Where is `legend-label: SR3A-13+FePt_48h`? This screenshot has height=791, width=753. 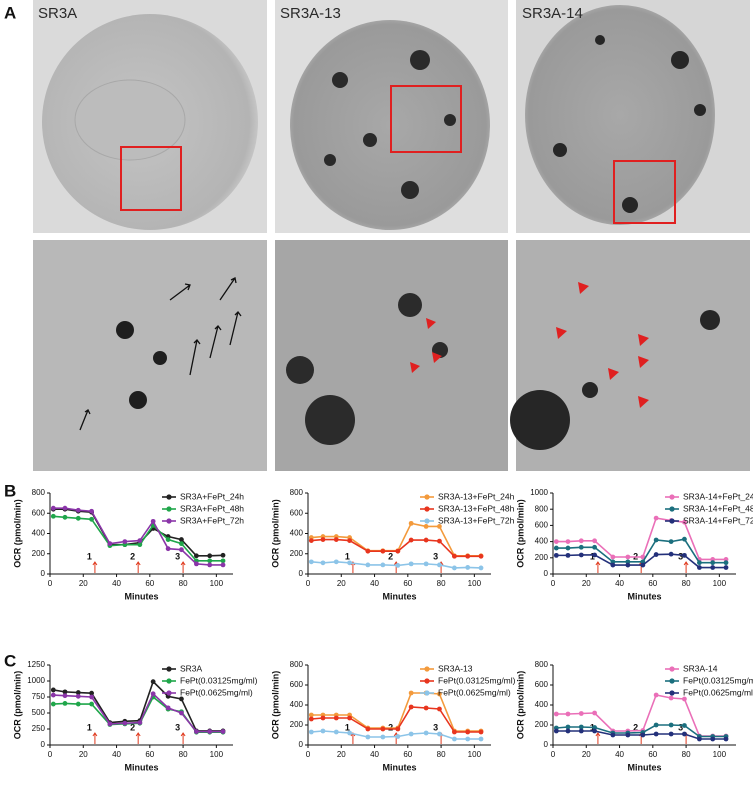 legend-label: SR3A-13+FePt_48h is located at coordinates (476, 508).